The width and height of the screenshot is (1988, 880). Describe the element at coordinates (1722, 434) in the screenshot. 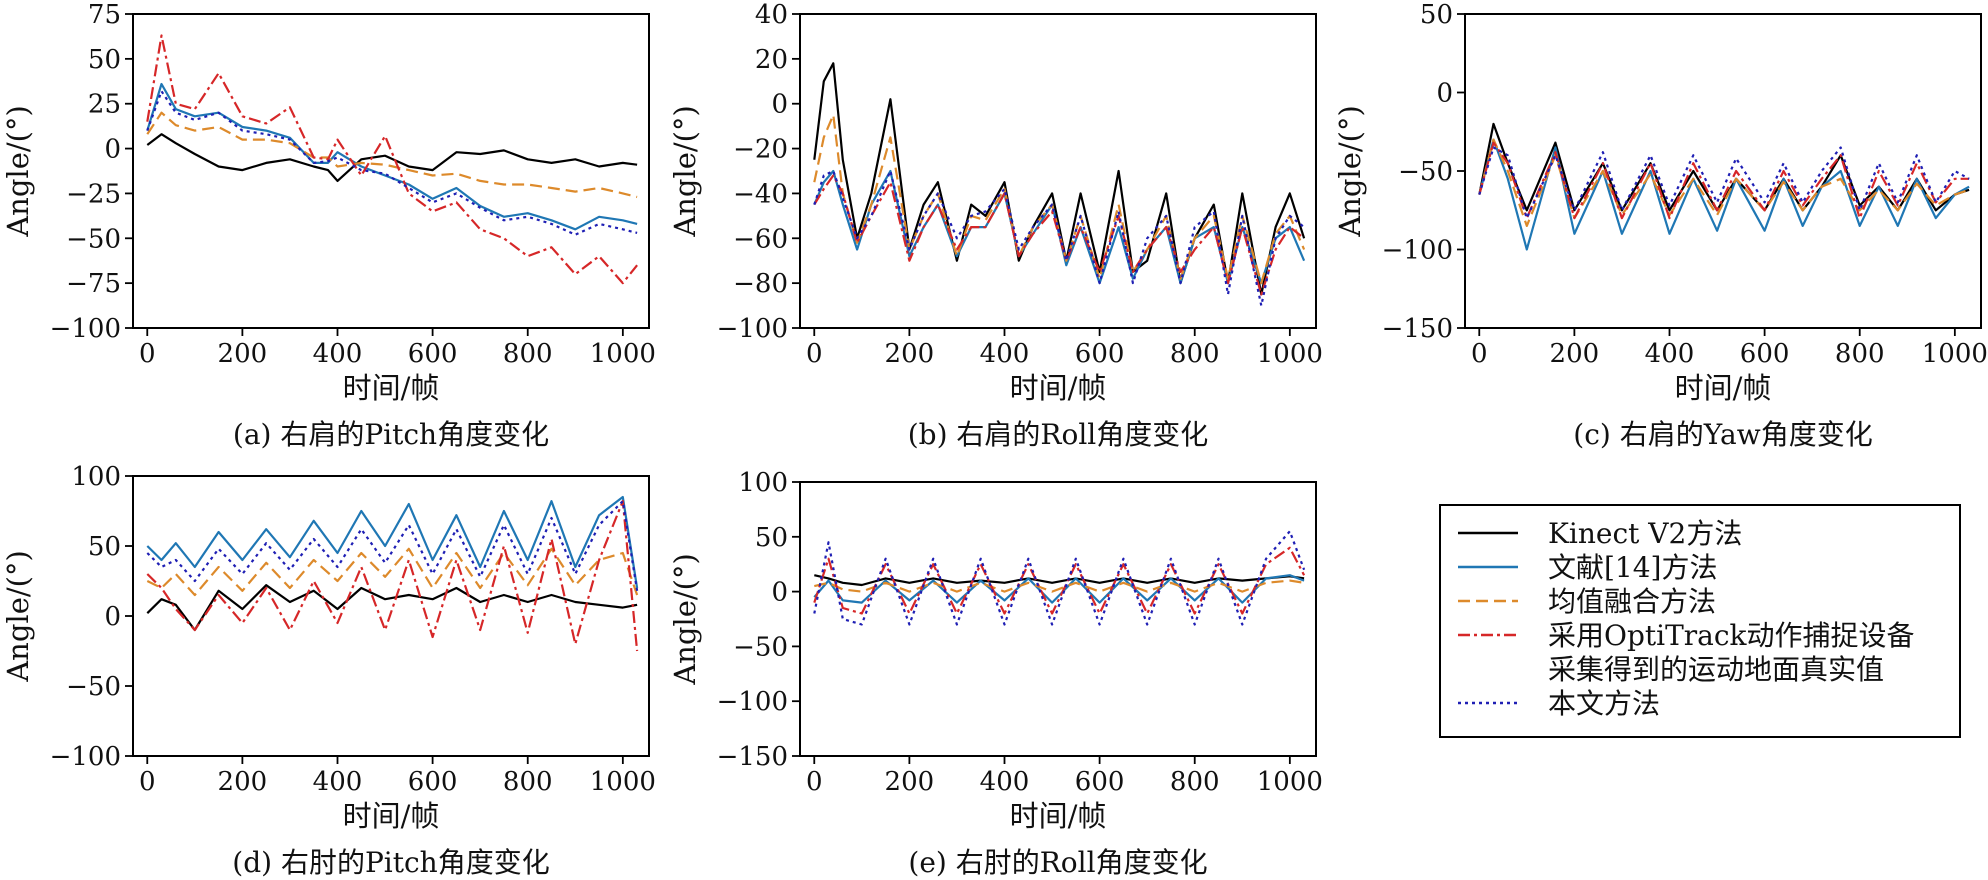

I see `panel-caption: (c) 右肩的Yaw角度变化` at that location.